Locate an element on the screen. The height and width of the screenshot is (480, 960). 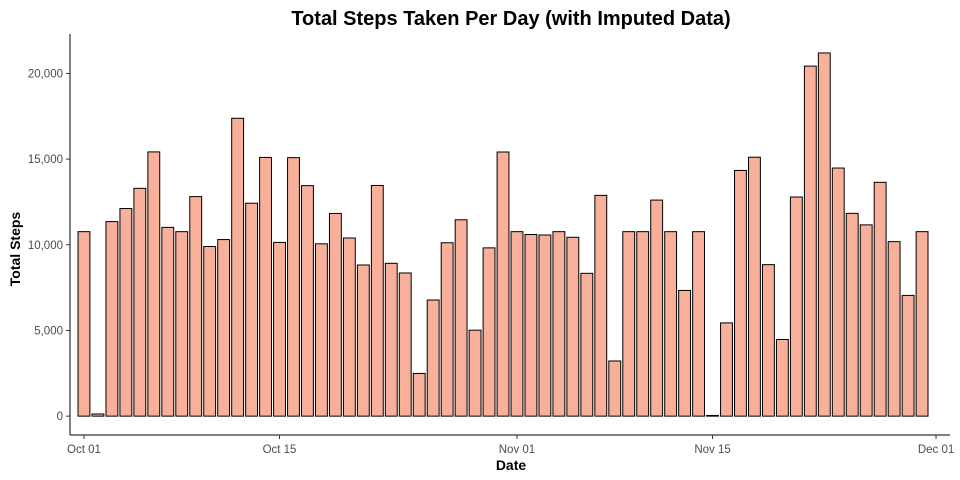
x-tick-label: Nov 01 is located at coordinates (517, 450).